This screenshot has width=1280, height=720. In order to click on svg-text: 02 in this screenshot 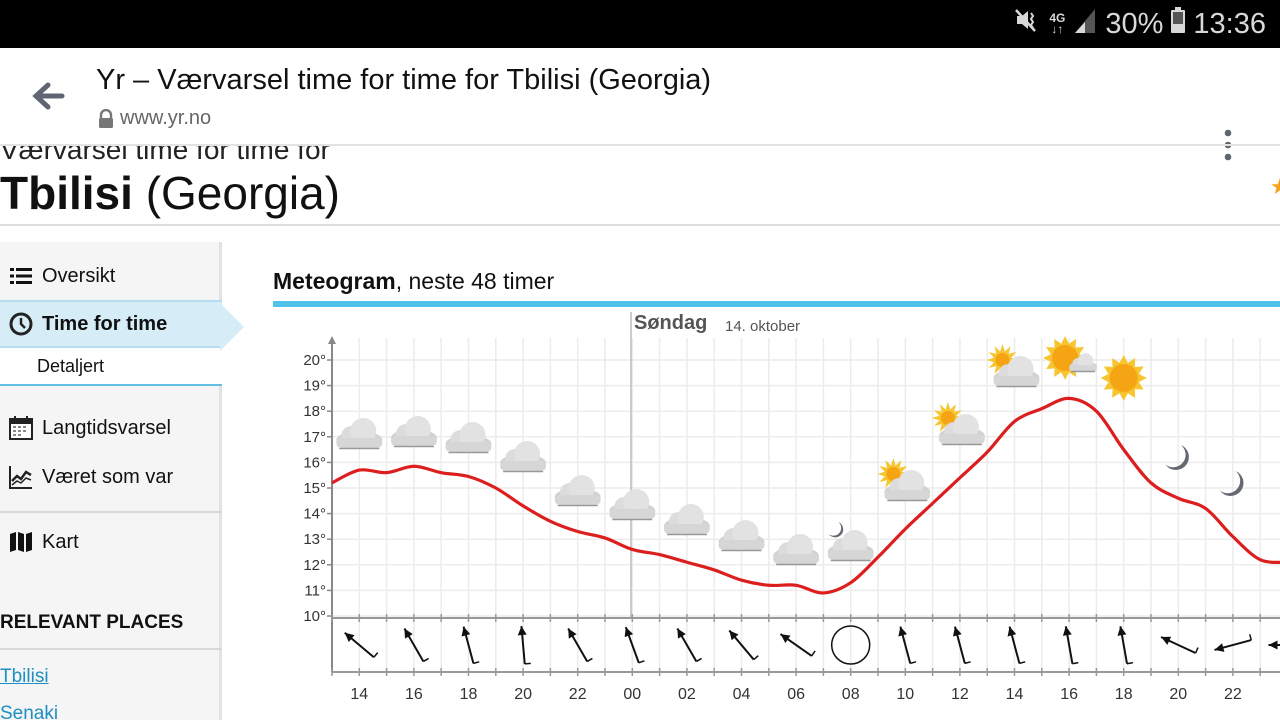, I will do `click(687, 694)`.